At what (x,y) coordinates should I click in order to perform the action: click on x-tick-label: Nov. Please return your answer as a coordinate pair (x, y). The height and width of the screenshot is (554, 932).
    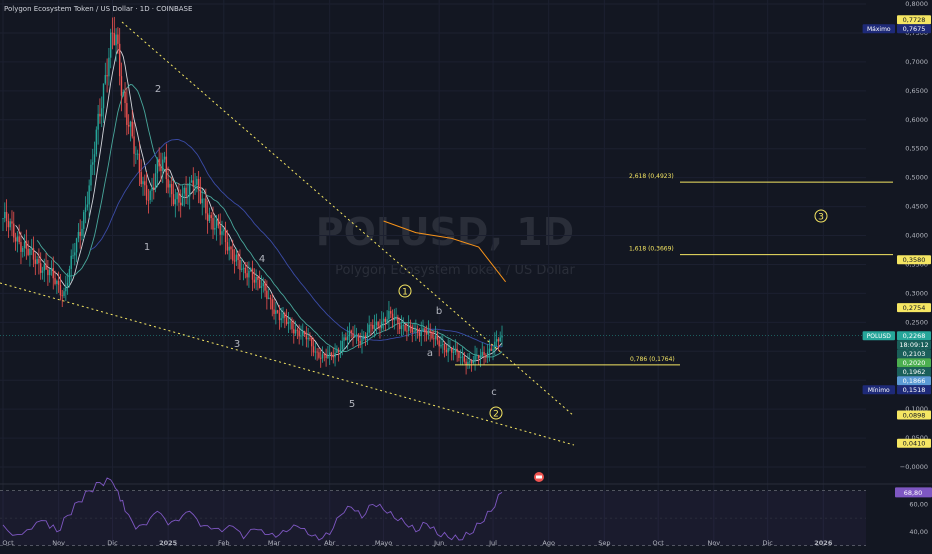
    Looking at the image, I should click on (58, 543).